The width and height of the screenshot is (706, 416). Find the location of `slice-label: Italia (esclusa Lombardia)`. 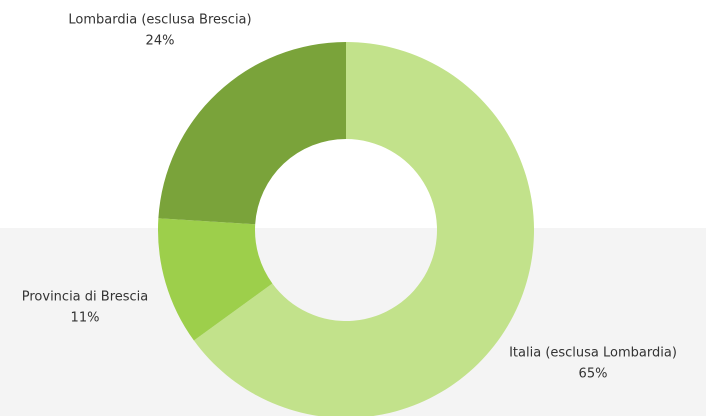

slice-label: Italia (esclusa Lombardia) is located at coordinates (593, 353).